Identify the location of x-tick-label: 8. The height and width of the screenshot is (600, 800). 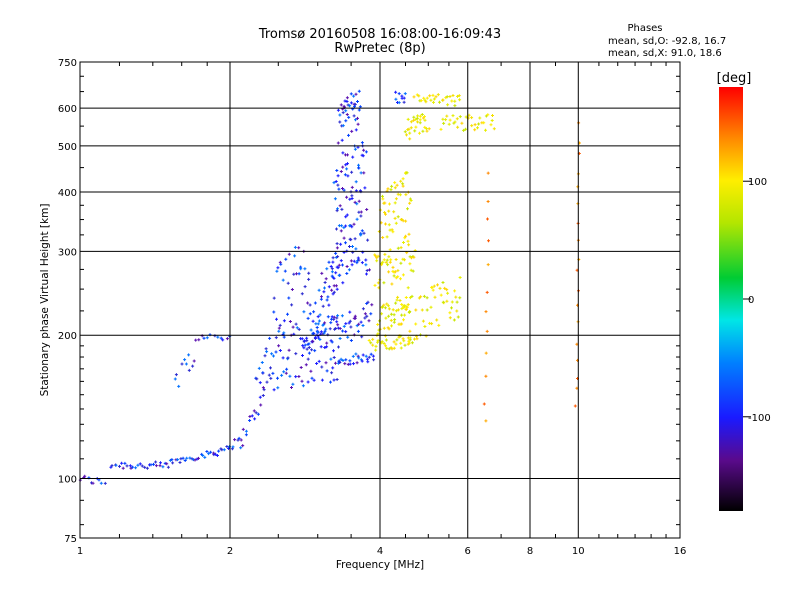
(530, 551).